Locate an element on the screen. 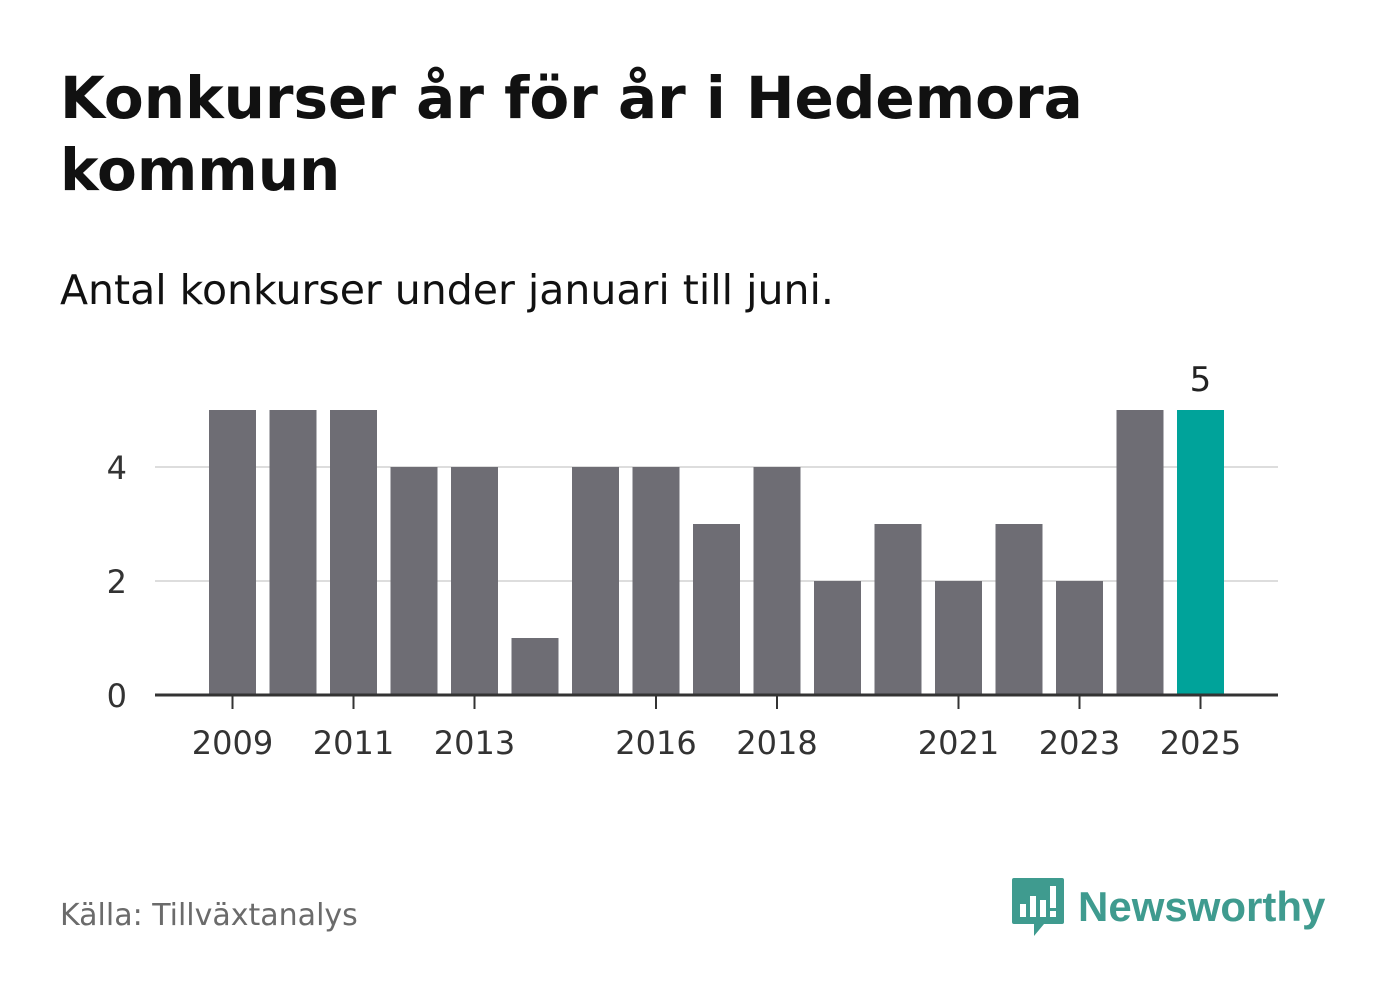  x-tick-label: 2023 is located at coordinates (1079, 743).